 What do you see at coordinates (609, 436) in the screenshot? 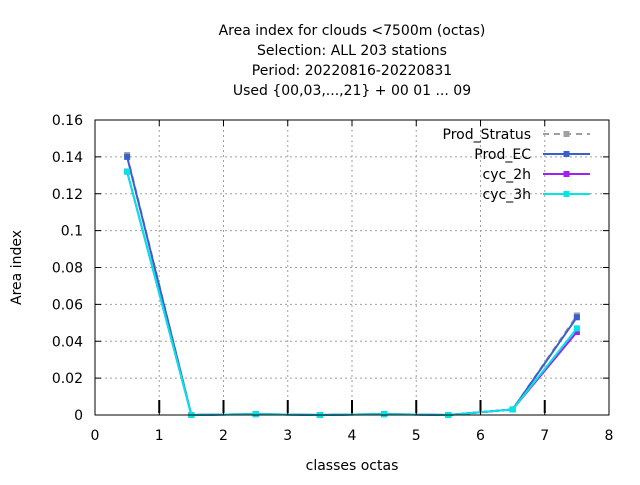
I see `x-tick-label: 8` at bounding box center [609, 436].